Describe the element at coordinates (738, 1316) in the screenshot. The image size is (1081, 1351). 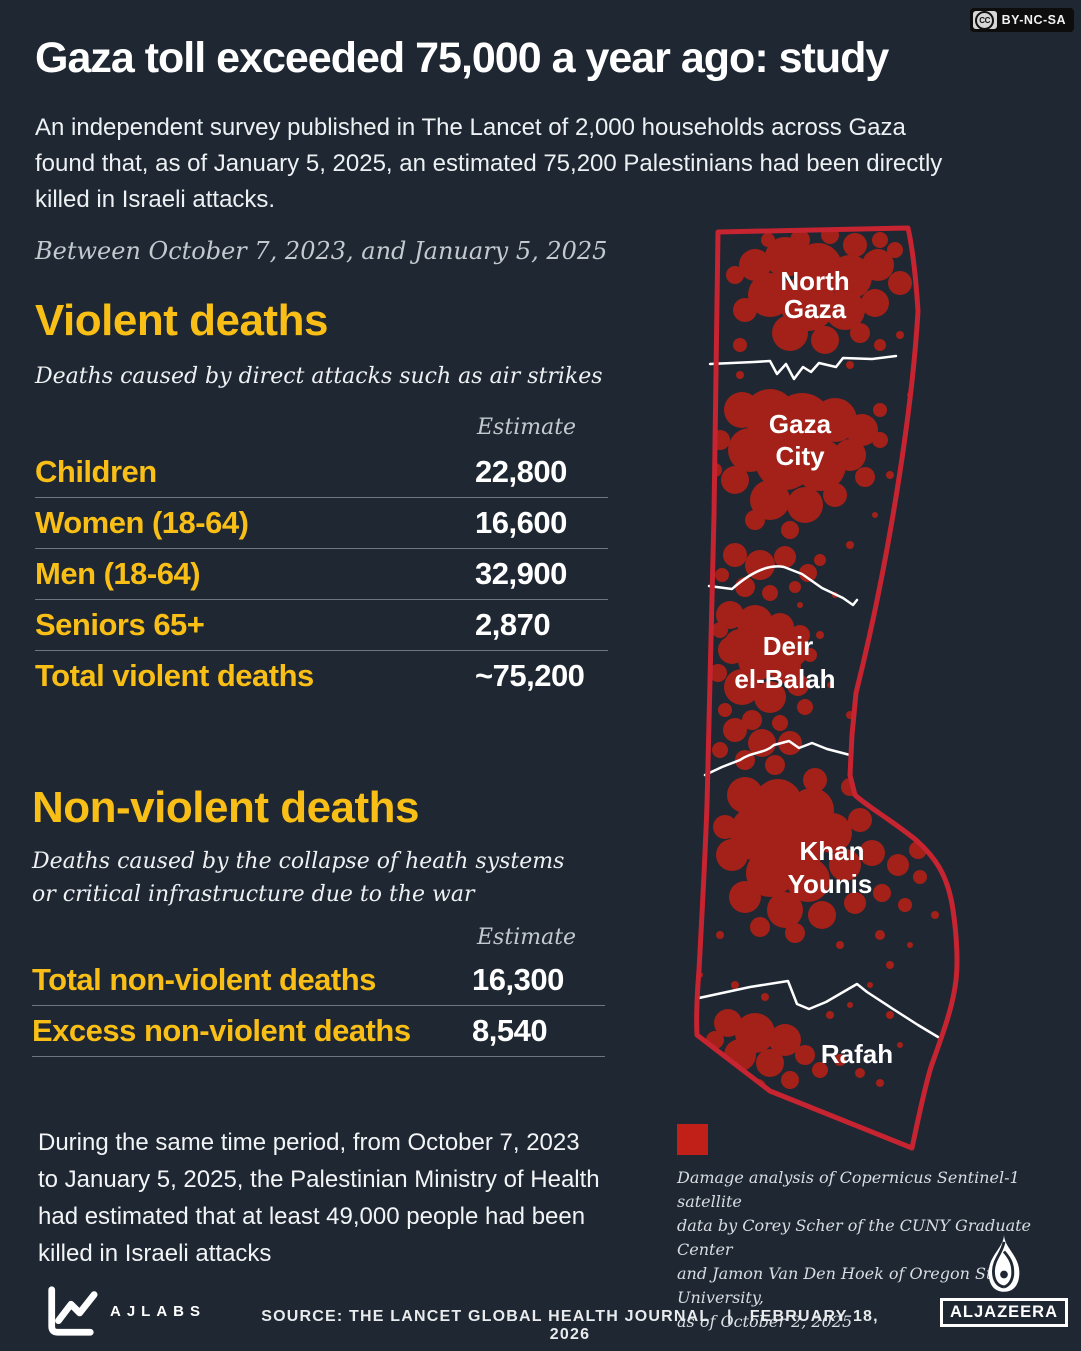
I see `source-divider2` at that location.